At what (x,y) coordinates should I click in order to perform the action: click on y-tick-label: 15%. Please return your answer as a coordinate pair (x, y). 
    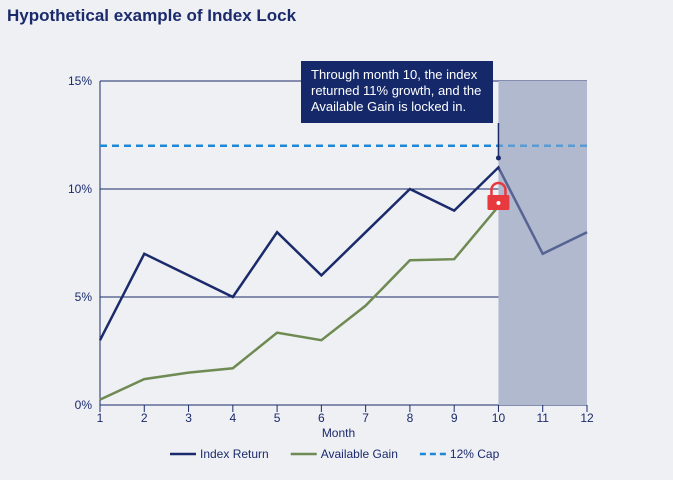
    Looking at the image, I should click on (80, 81).